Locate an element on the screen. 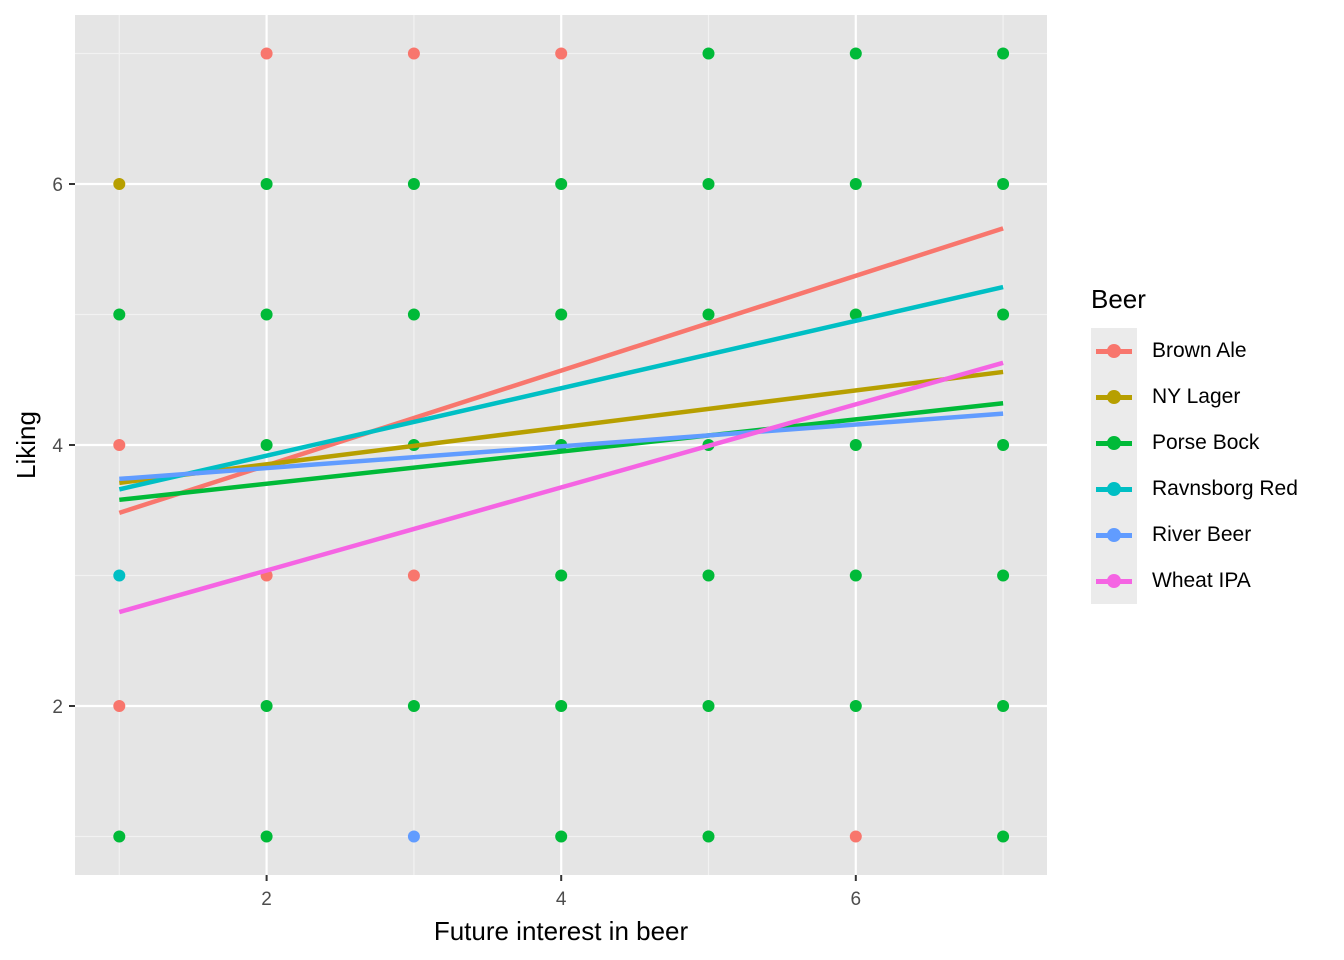  legend-label: Brown Ale is located at coordinates (1199, 350).